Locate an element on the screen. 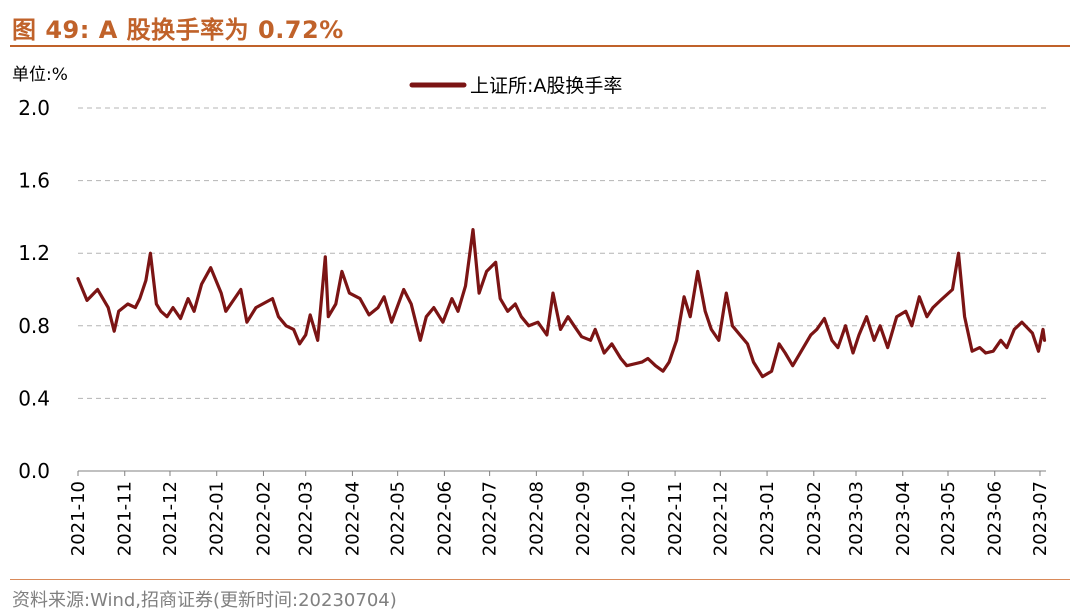  legend-label: 上证所:A股换手率 is located at coordinates (546, 86).